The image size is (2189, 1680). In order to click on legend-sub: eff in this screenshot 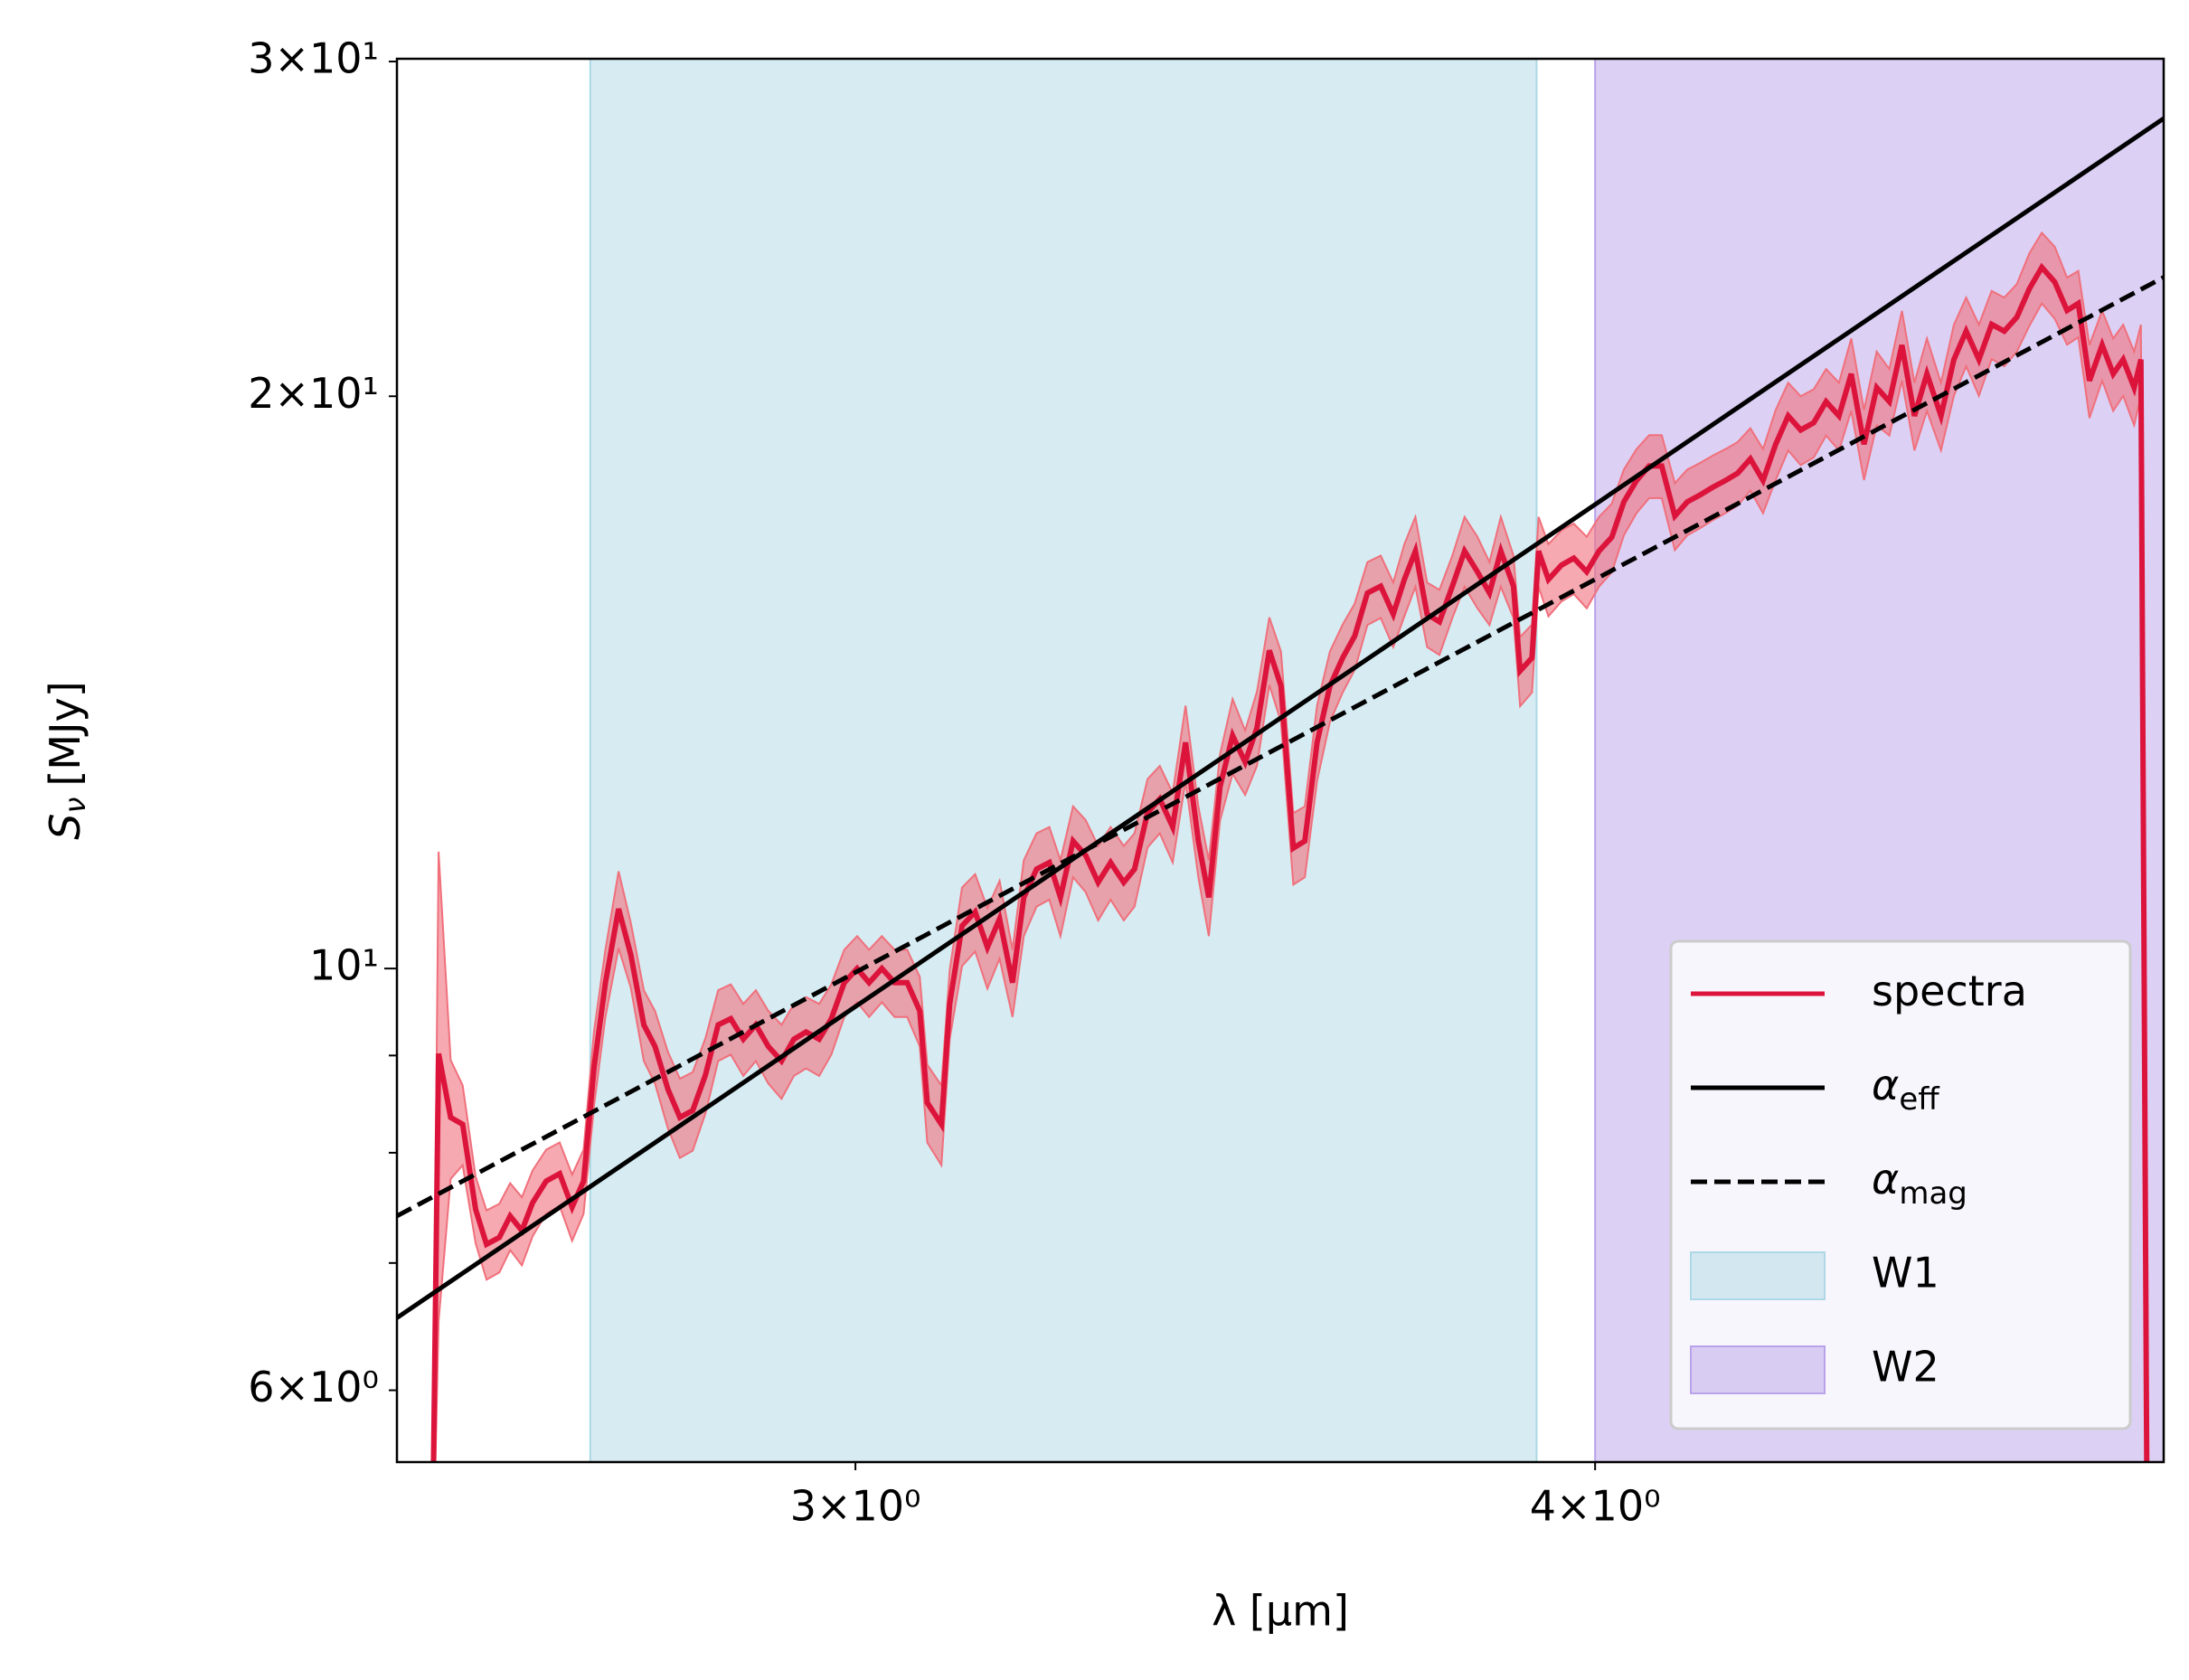, I will do `click(1919, 1099)`.